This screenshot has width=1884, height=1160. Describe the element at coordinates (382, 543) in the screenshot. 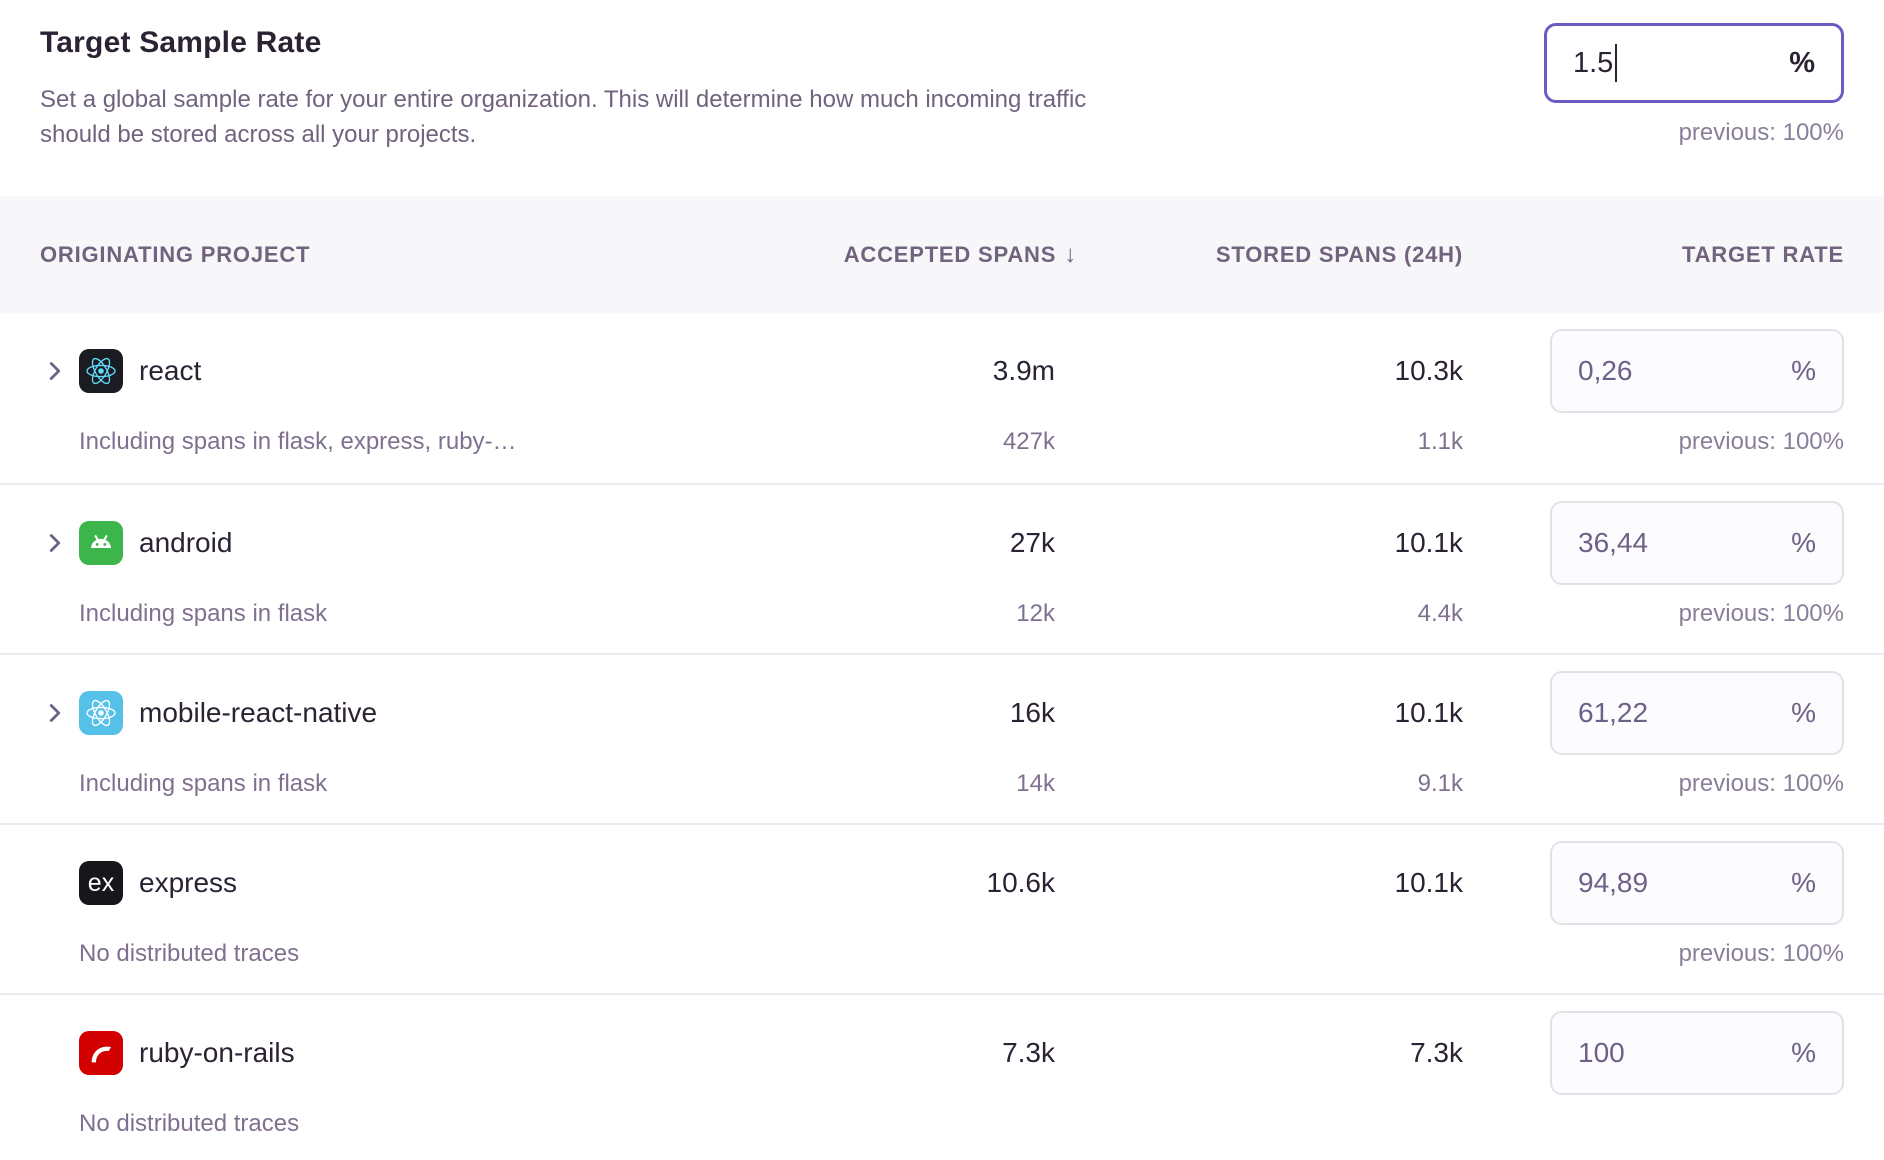

I see `project-cell: android` at that location.